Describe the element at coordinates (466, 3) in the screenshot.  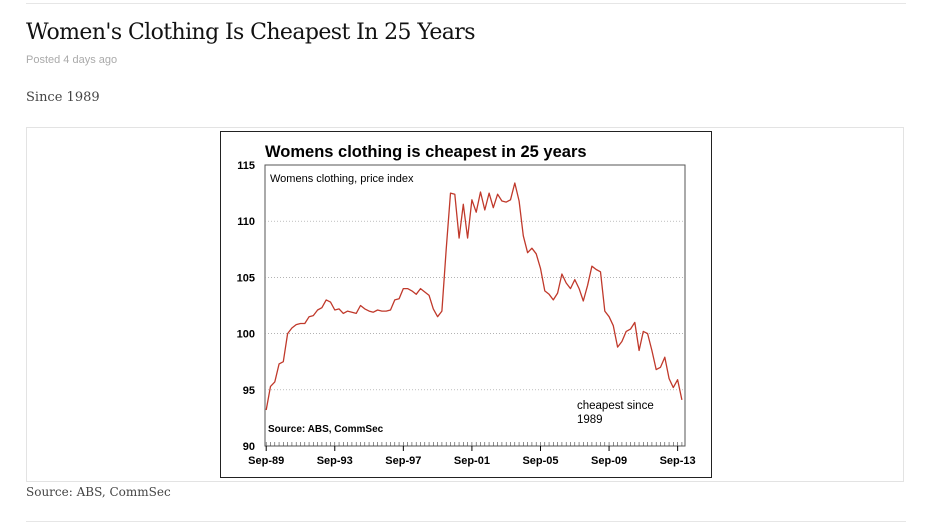
I see `top-divider` at that location.